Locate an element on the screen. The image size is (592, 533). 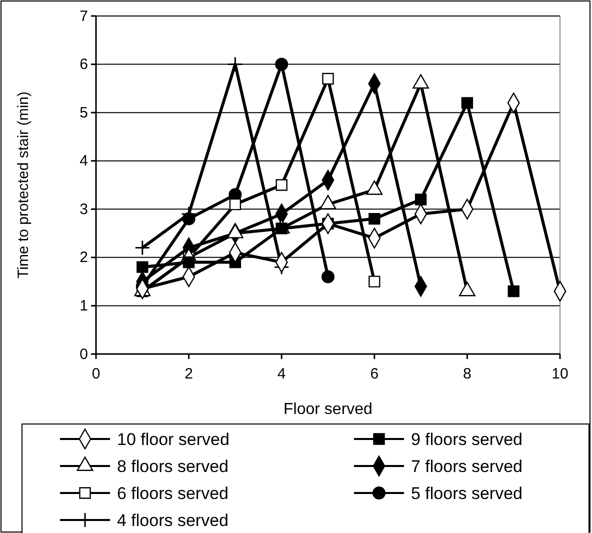
legend-label: 6 floors served is located at coordinates (172, 493).